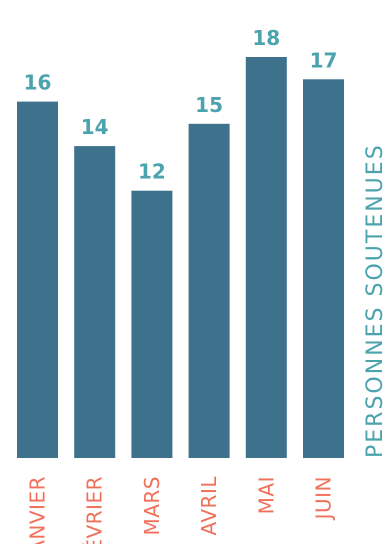 This screenshot has width=392, height=544. I want to click on category-label-juin: JUIN, so click(324, 498).